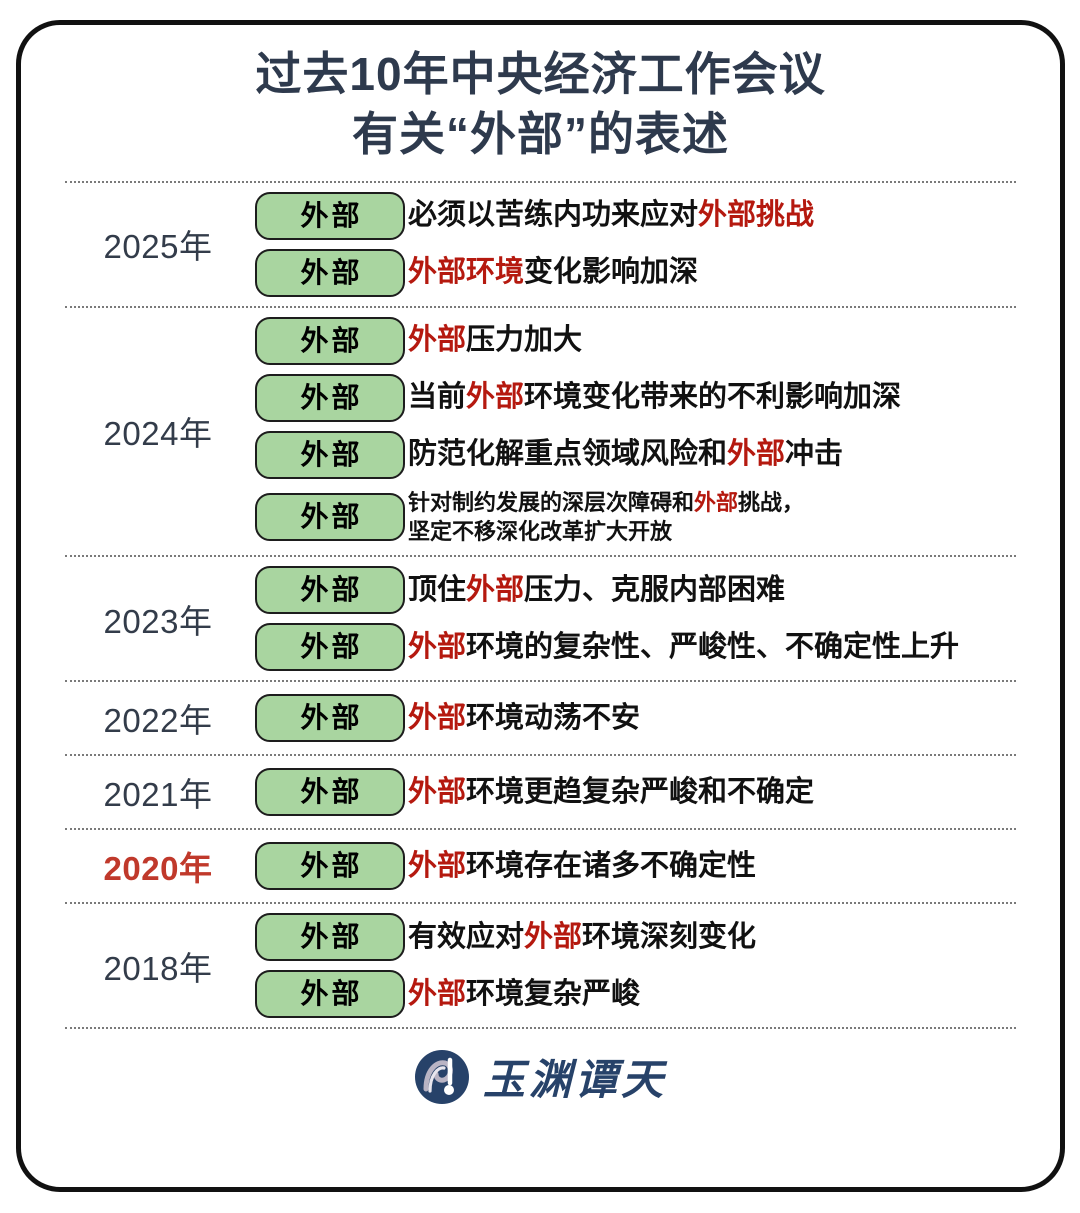  What do you see at coordinates (158, 247) in the screenshot?
I see `year-label: 2025年` at bounding box center [158, 247].